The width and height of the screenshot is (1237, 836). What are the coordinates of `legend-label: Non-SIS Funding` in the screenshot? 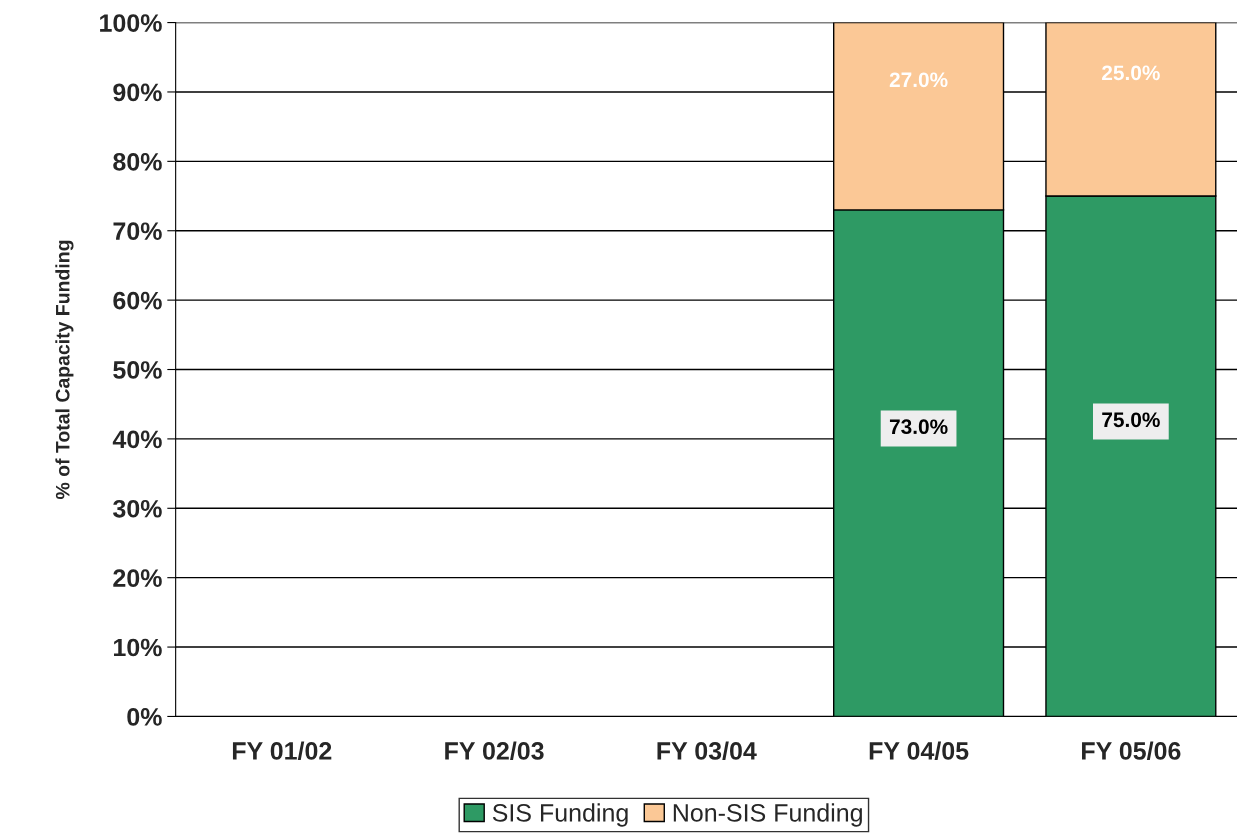 It's located at (767, 815).